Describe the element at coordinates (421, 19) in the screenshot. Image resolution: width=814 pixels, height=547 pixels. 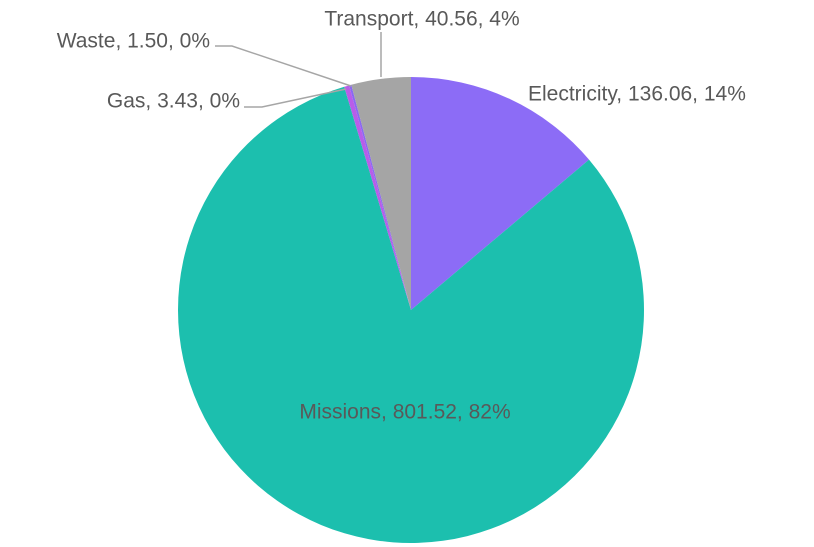
I see `data-label: Transport, 40.56, 4%` at that location.